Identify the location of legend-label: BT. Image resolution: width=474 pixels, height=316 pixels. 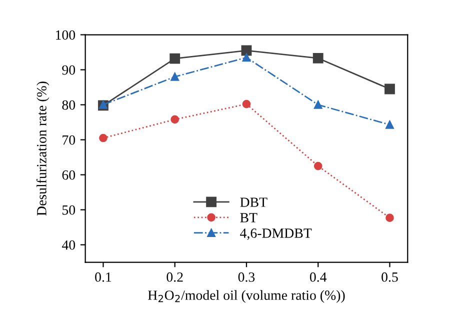
(249, 217).